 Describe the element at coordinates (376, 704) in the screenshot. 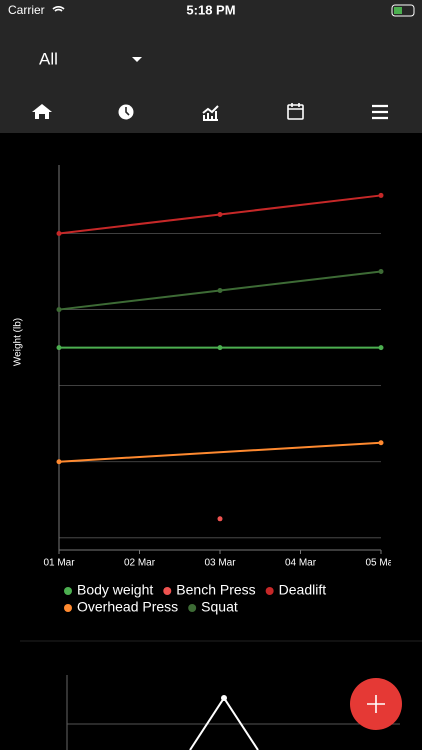

I see `add-icon` at that location.